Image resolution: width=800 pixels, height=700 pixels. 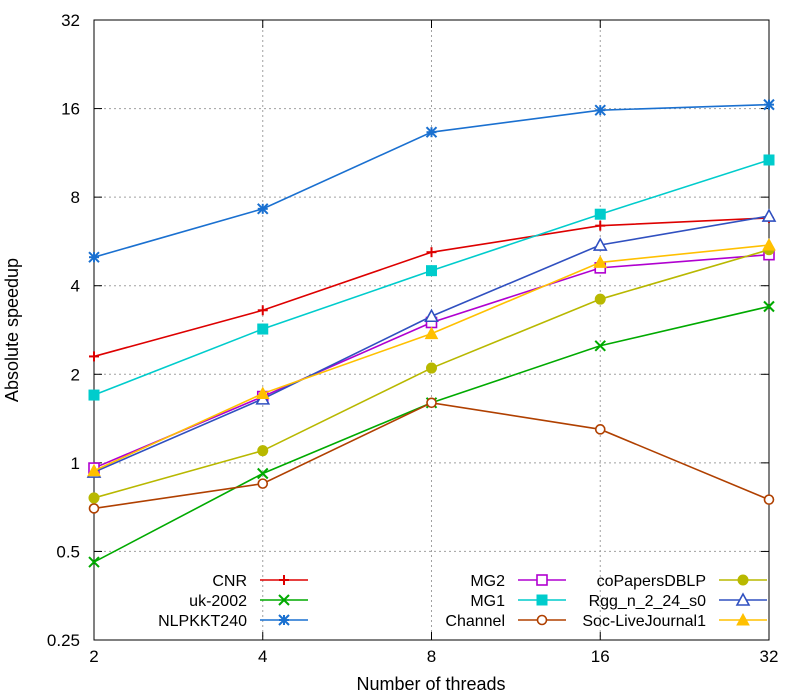 What do you see at coordinates (202, 621) in the screenshot?
I see `legend-label: NLPKKT240` at bounding box center [202, 621].